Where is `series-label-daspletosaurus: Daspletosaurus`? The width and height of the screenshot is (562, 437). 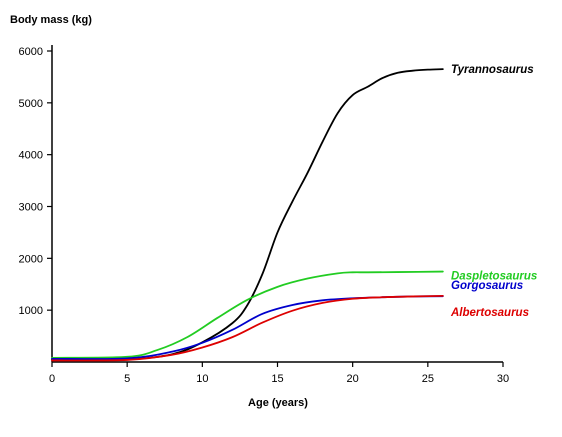 series-label-daspletosaurus: Daspletosaurus is located at coordinates (494, 277).